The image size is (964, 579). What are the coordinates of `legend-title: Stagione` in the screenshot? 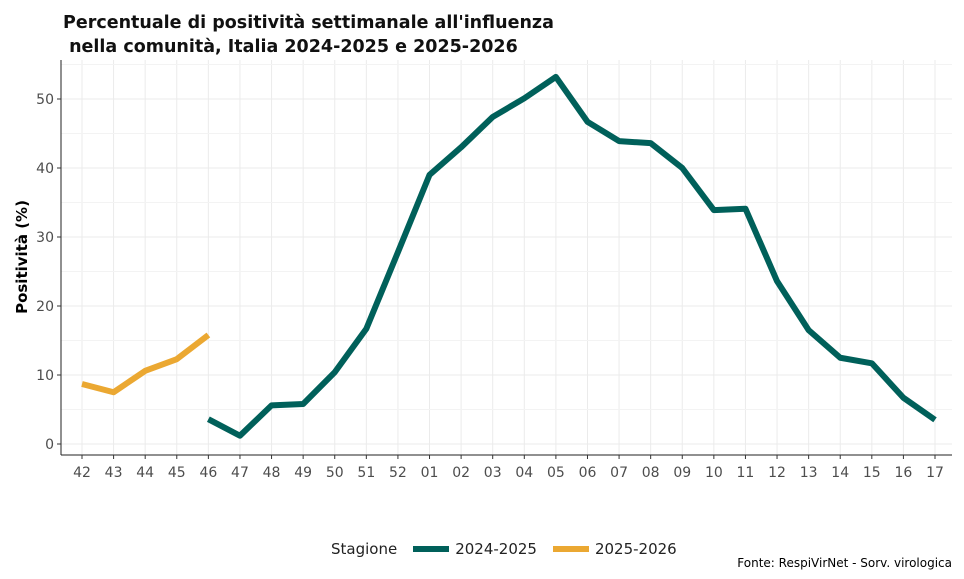 It's located at (364, 549).